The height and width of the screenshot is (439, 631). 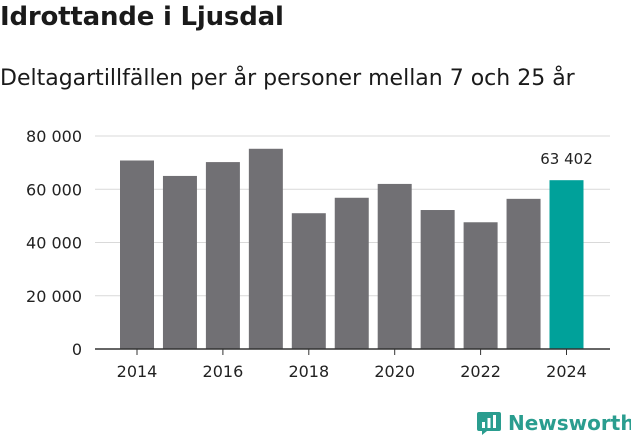 What do you see at coordinates (480, 371) in the screenshot?
I see `x-tick-label: 2022` at bounding box center [480, 371].